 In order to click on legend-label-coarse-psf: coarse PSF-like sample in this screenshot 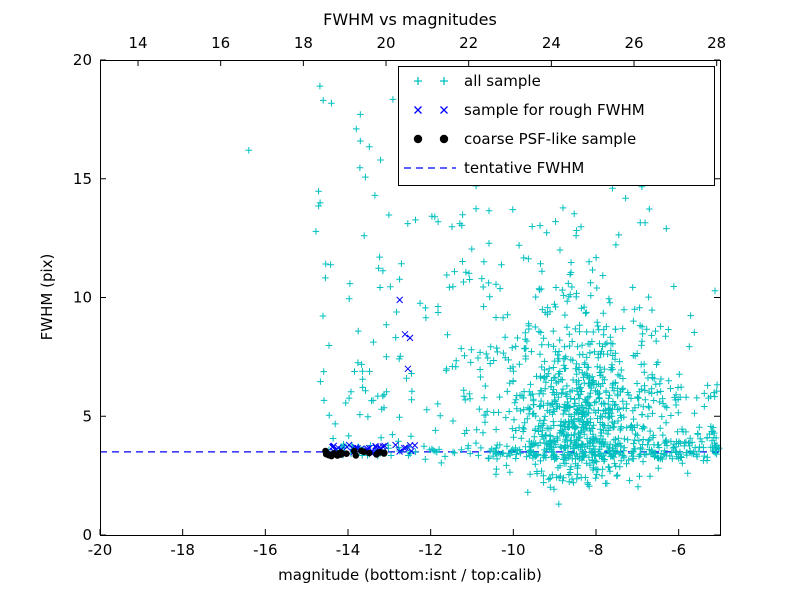, I will do `click(550, 139)`.